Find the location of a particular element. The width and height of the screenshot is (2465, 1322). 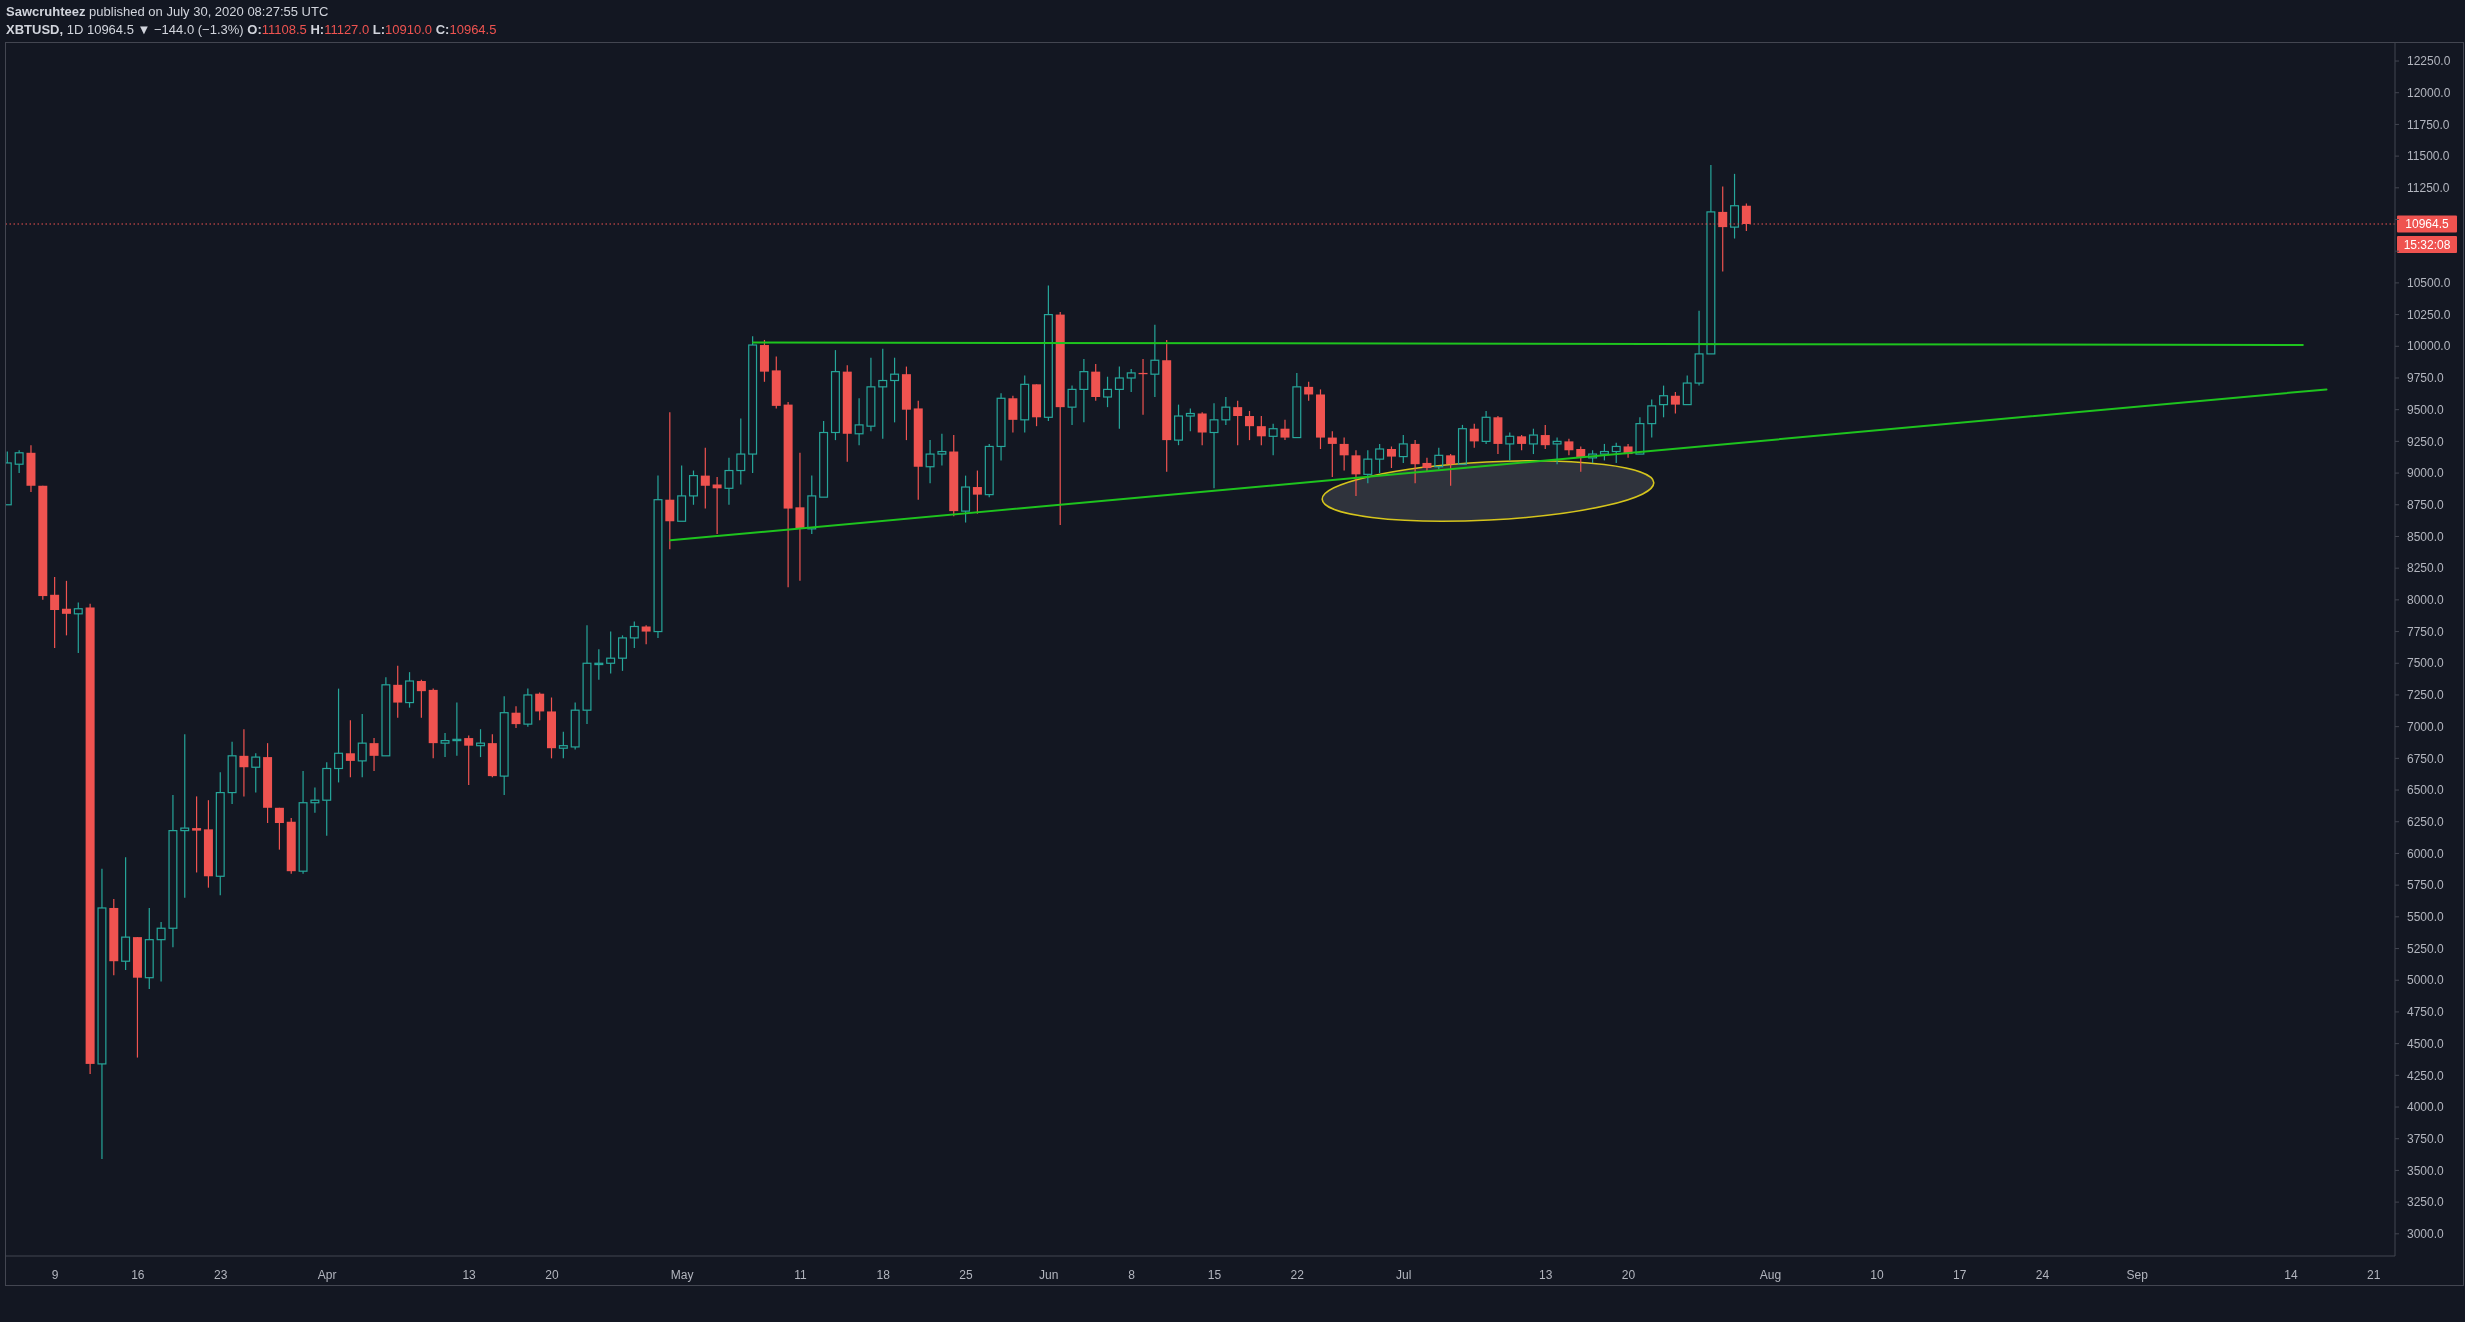

y-tick-label: 4000.0 is located at coordinates (2426, 1107).